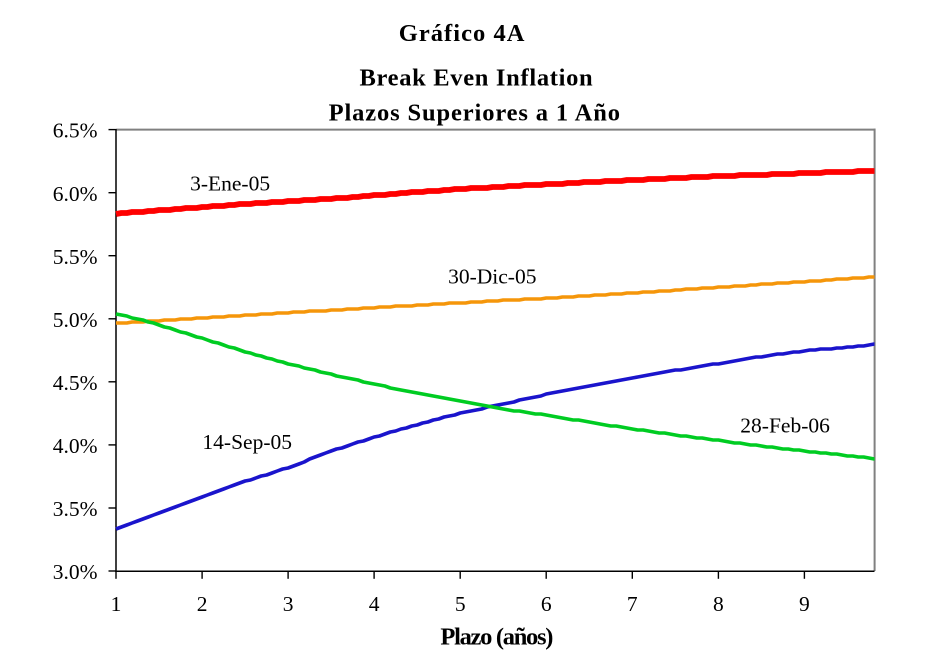 The width and height of the screenshot is (943, 658). I want to click on svg-text: Plazos Superiores a 1 Año, so click(474, 112).